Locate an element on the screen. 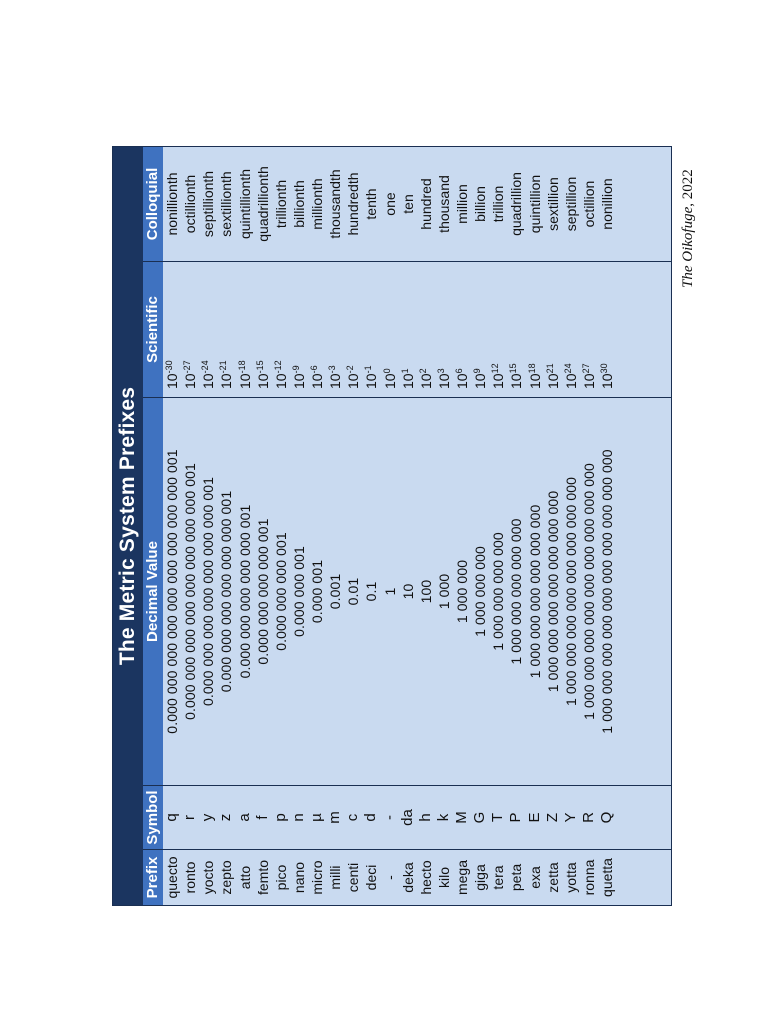 This screenshot has width=768, height=1024. scientific-cell: 10-15 is located at coordinates (263, 329).